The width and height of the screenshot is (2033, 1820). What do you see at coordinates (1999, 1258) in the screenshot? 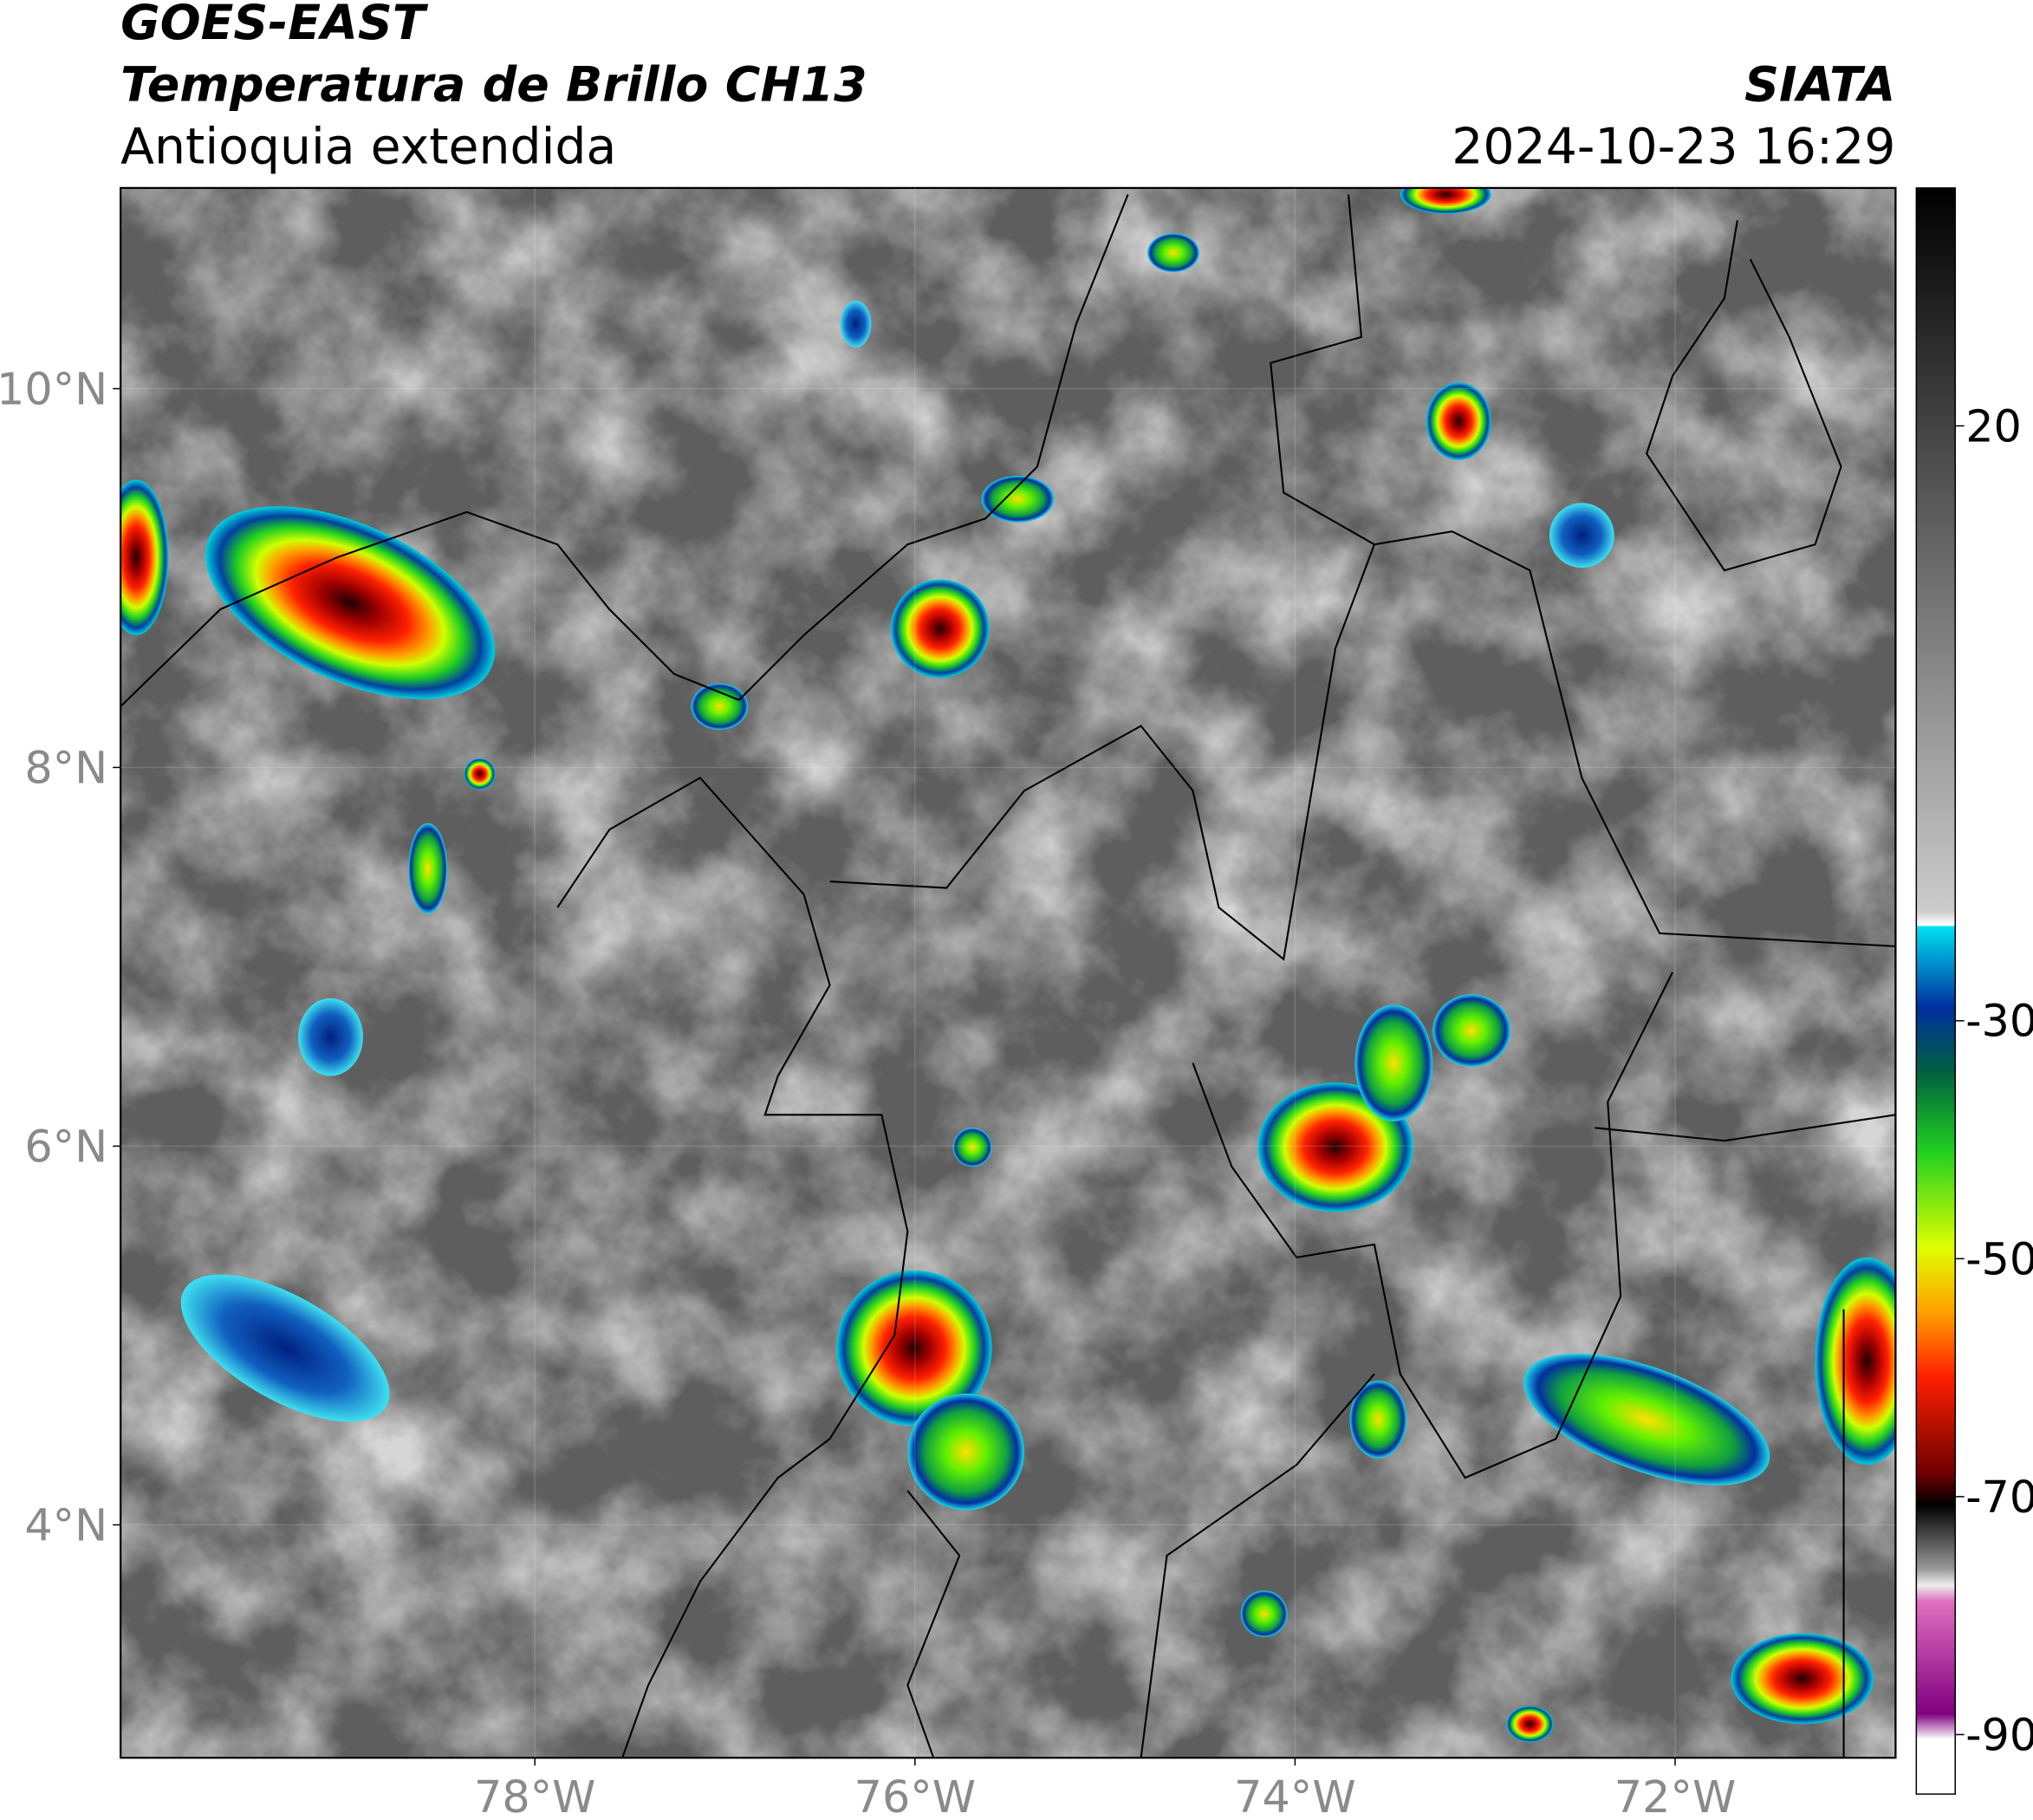
I see `colorbar-tick-label: -50` at bounding box center [1999, 1258].